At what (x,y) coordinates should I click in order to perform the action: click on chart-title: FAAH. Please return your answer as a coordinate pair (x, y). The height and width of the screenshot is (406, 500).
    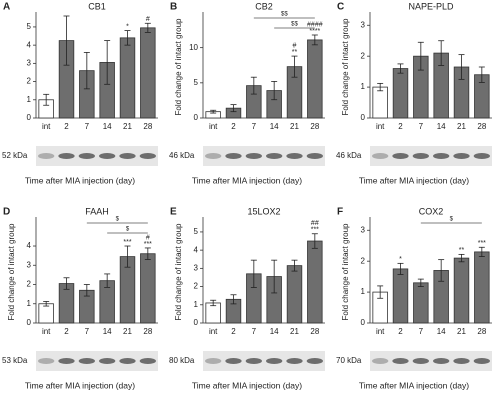
    Looking at the image, I should click on (97, 211).